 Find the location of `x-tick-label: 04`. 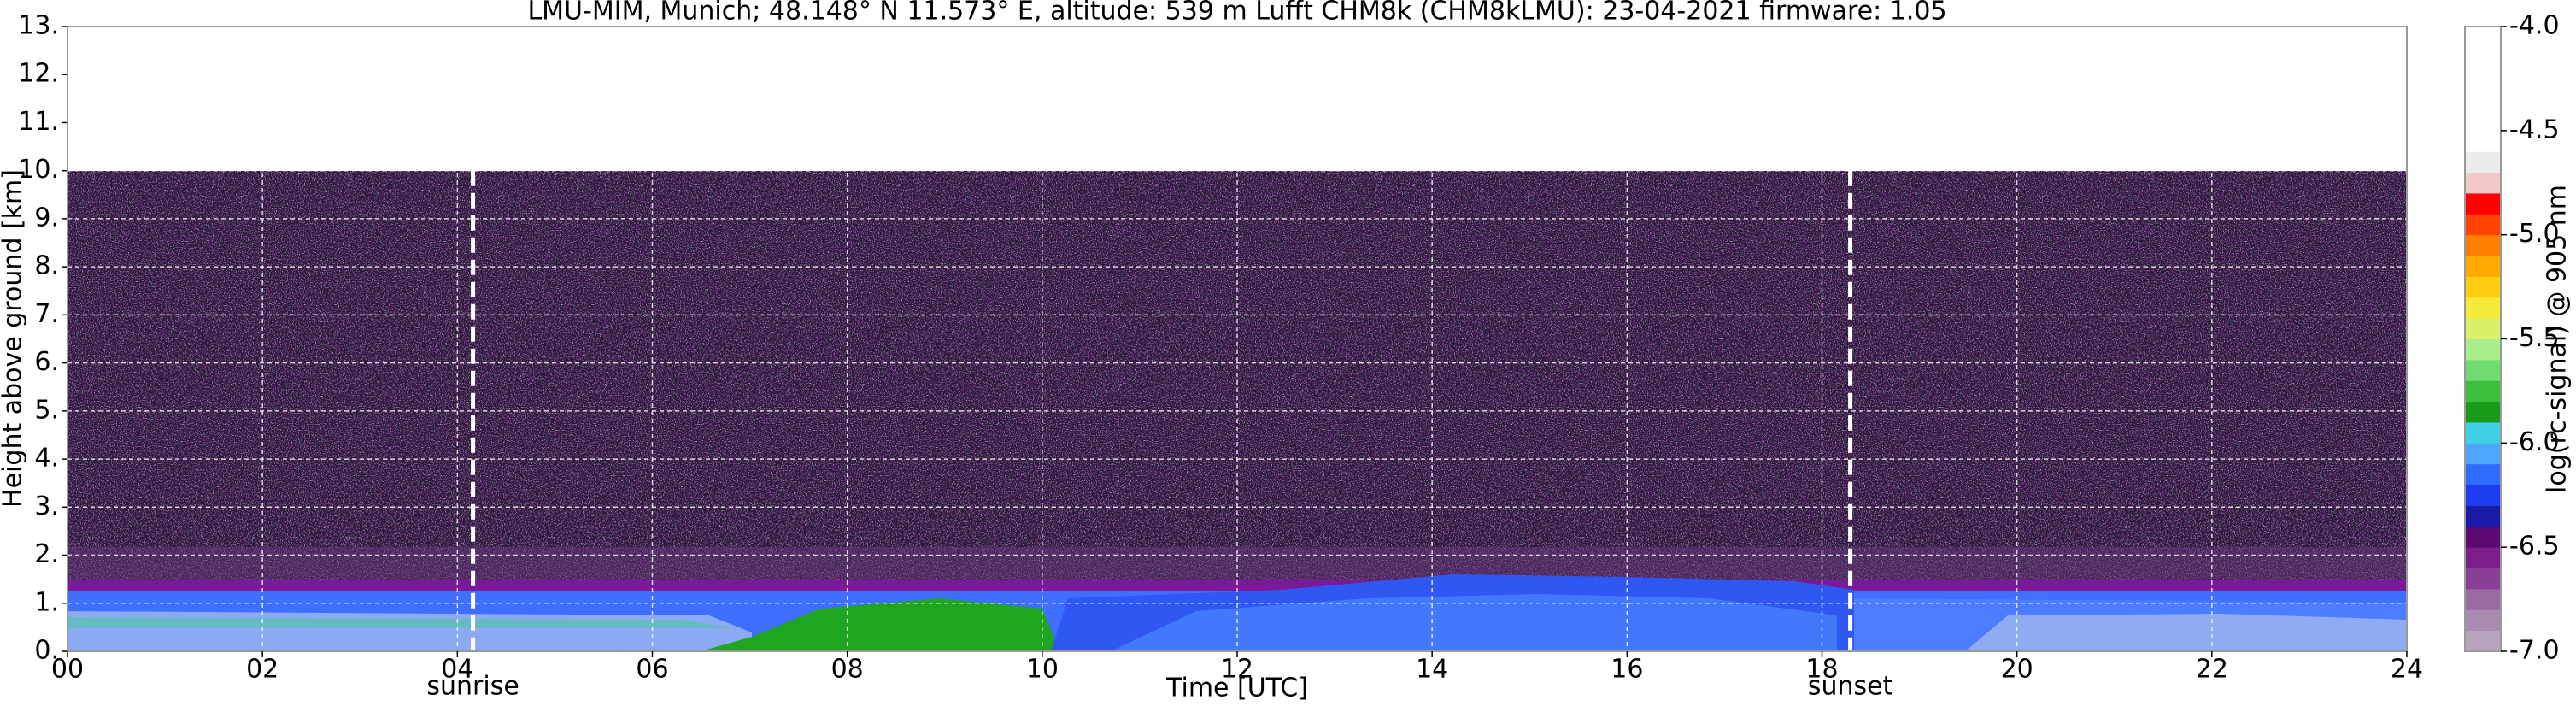

x-tick-label: 04 is located at coordinates (457, 670).